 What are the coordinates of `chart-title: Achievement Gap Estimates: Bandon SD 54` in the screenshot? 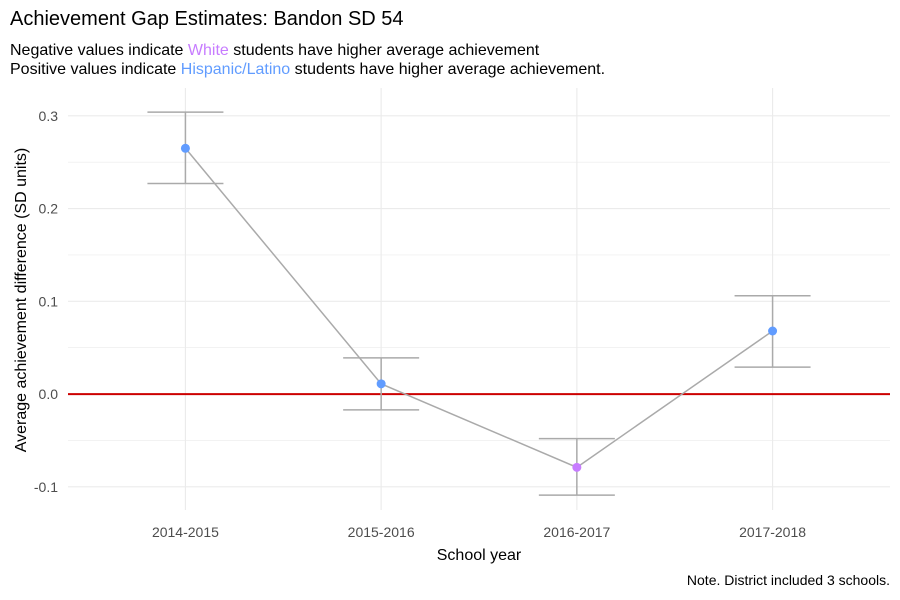 It's located at (207, 19).